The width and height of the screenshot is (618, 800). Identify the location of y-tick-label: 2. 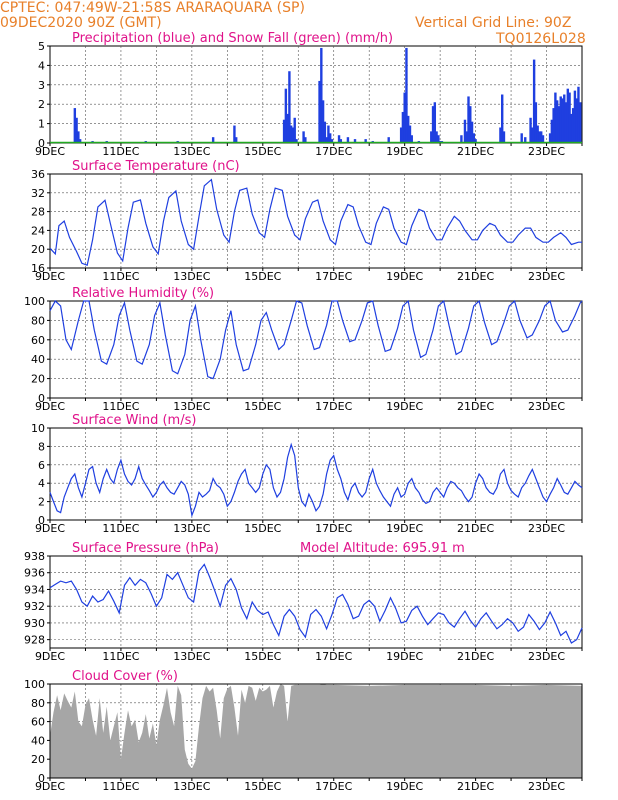
(41, 104).